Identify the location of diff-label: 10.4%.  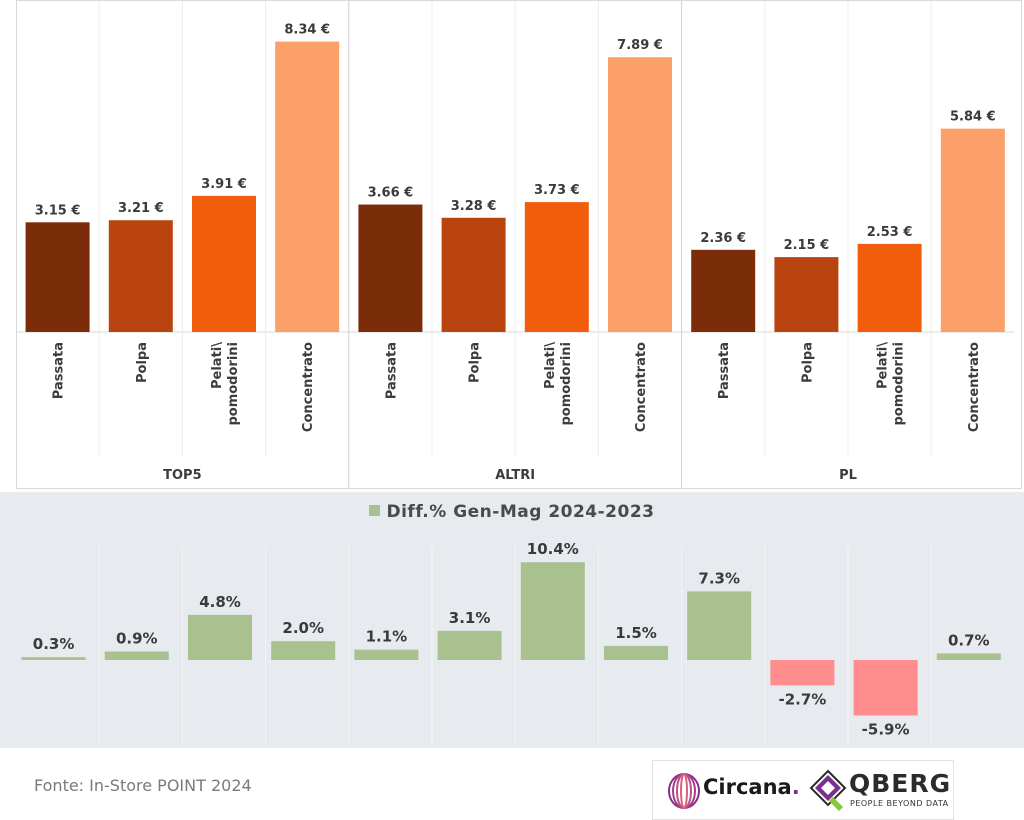
(553, 549).